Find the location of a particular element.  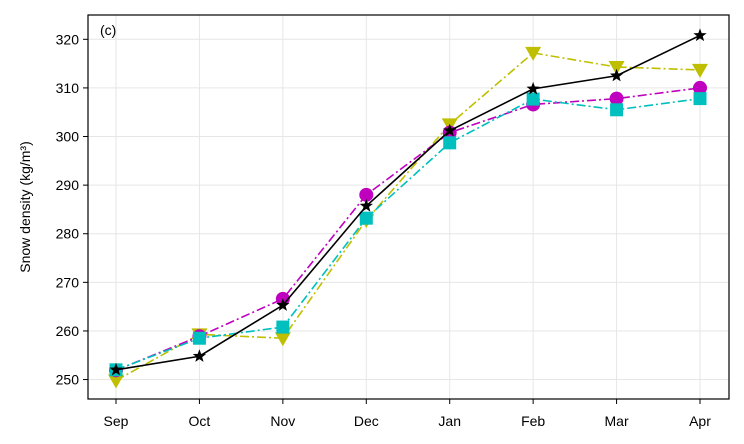

y-tick-label: 290 is located at coordinates (68, 185).